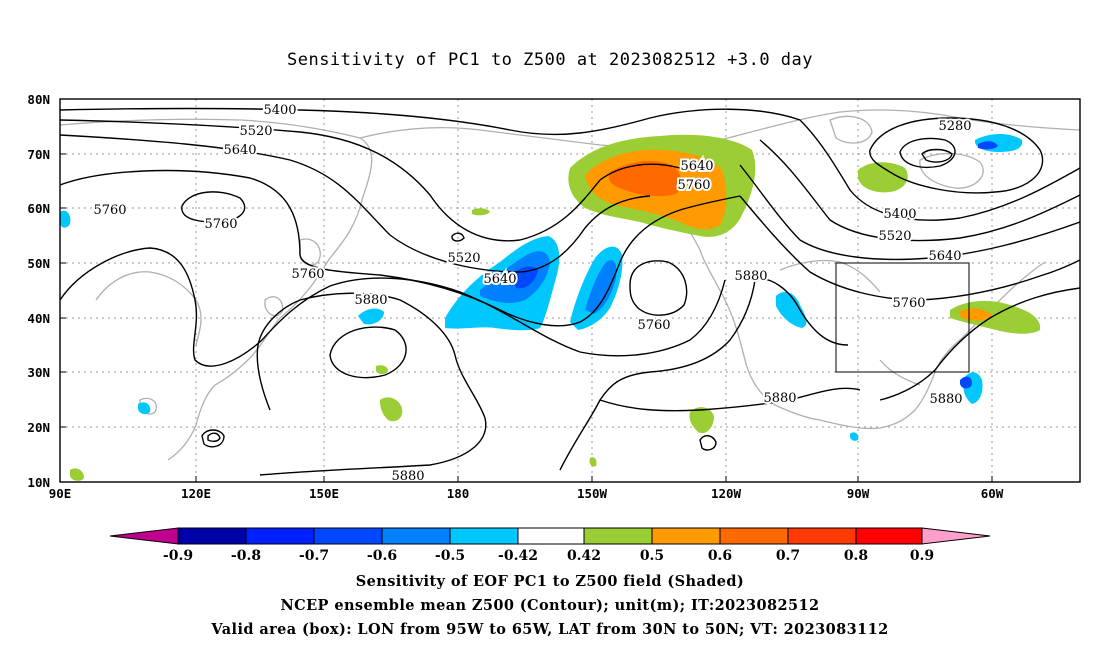 The width and height of the screenshot is (1100, 650). I want to click on lat-tick-label: 40N, so click(38, 318).